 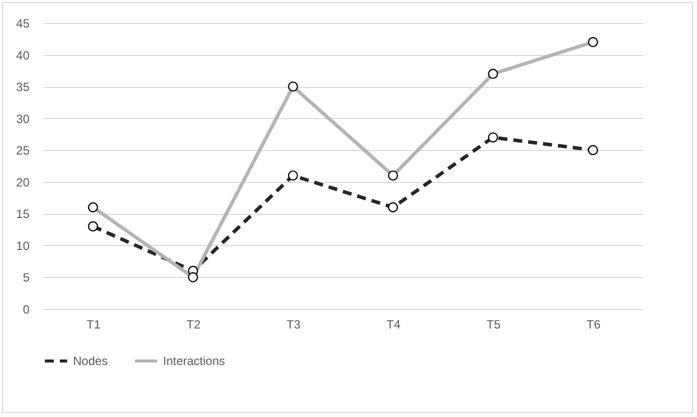 What do you see at coordinates (23, 23) in the screenshot?
I see `y-tick-label: 45` at bounding box center [23, 23].